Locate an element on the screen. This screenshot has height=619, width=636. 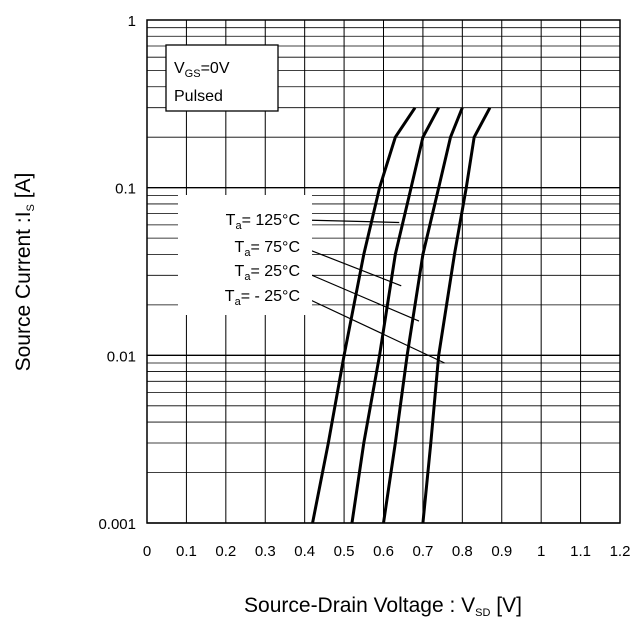
condition-pulsed: Pulsed is located at coordinates (198, 96).